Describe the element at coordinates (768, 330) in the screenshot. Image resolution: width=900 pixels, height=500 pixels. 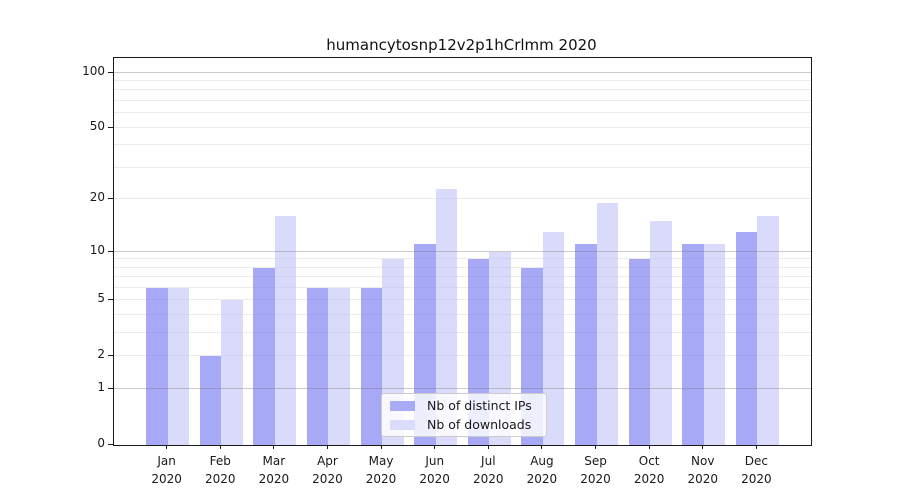
I see `bar-dec-downloads` at that location.